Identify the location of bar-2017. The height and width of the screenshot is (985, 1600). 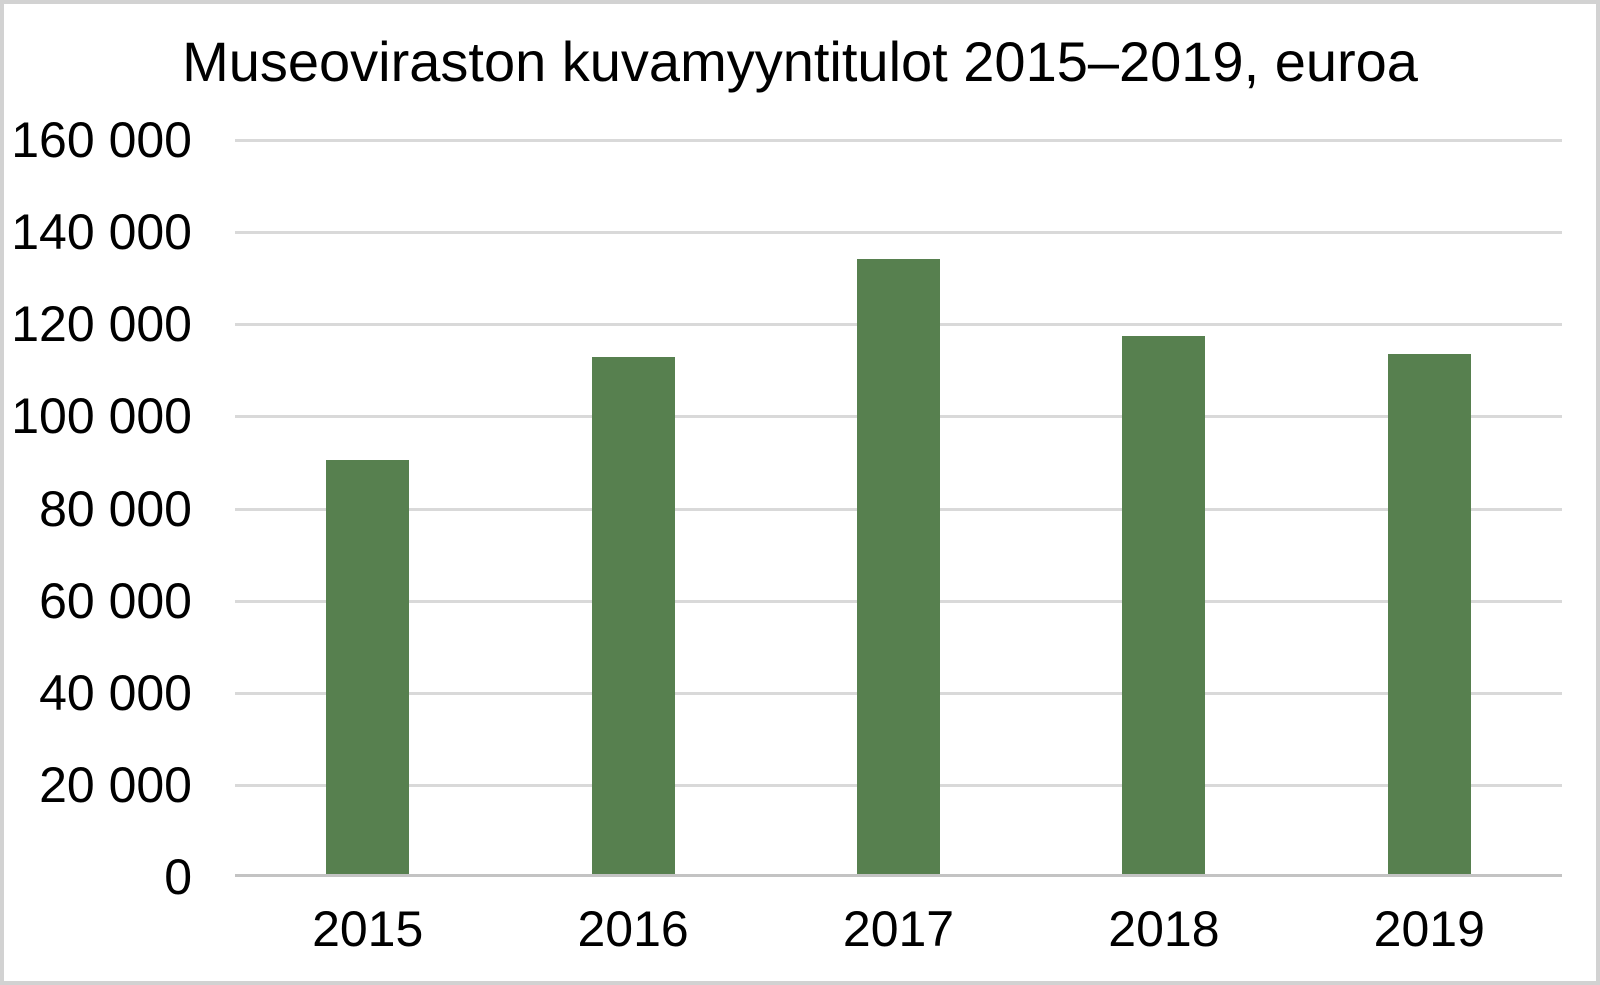
(898, 566).